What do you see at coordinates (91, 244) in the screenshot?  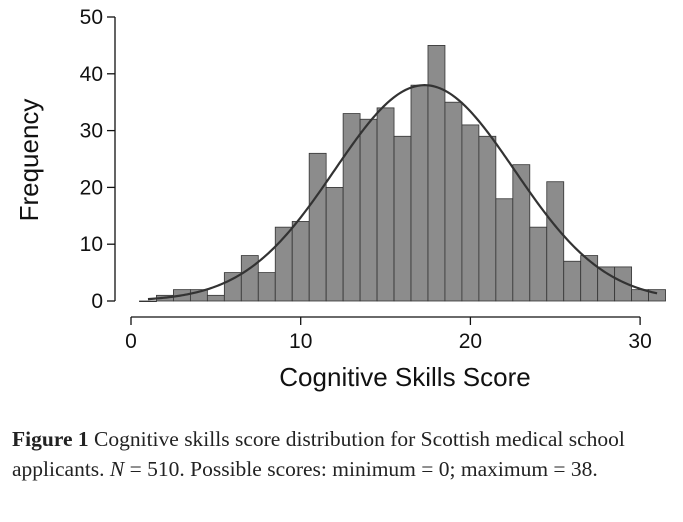 I see `y-tick-label: 10` at bounding box center [91, 244].